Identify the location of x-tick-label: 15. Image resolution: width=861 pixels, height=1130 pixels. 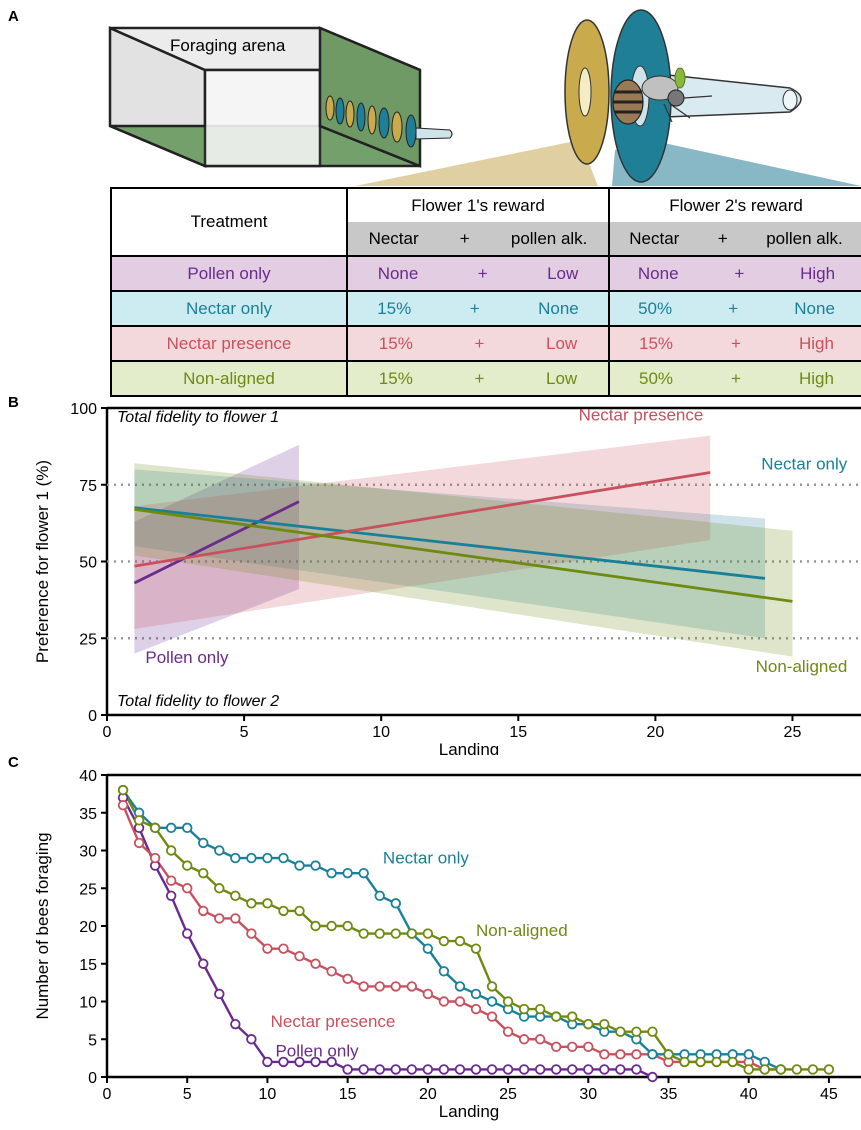
(348, 1094).